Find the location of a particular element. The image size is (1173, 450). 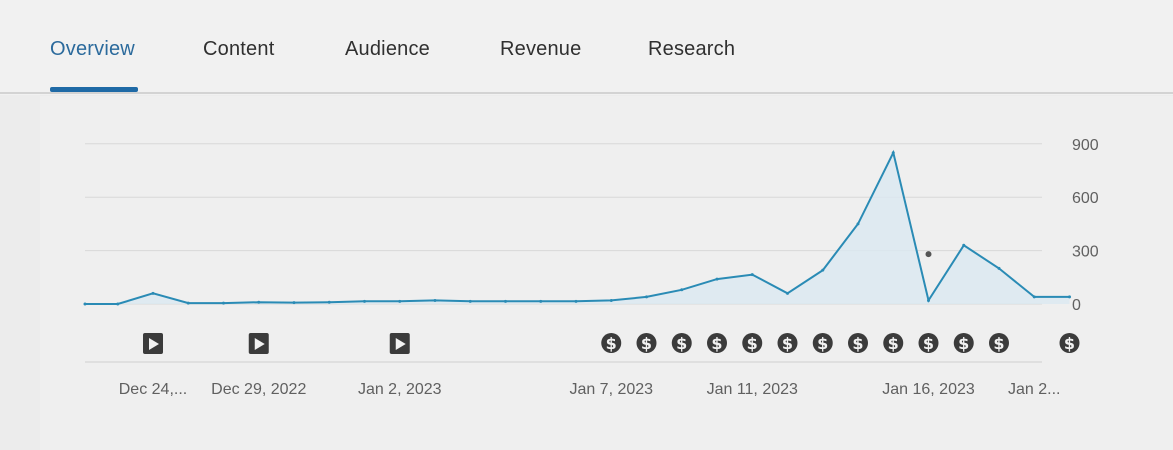

marker-row: $ $ $ $ $ $ $ $ $ $ $ $ $ is located at coordinates (611, 343).